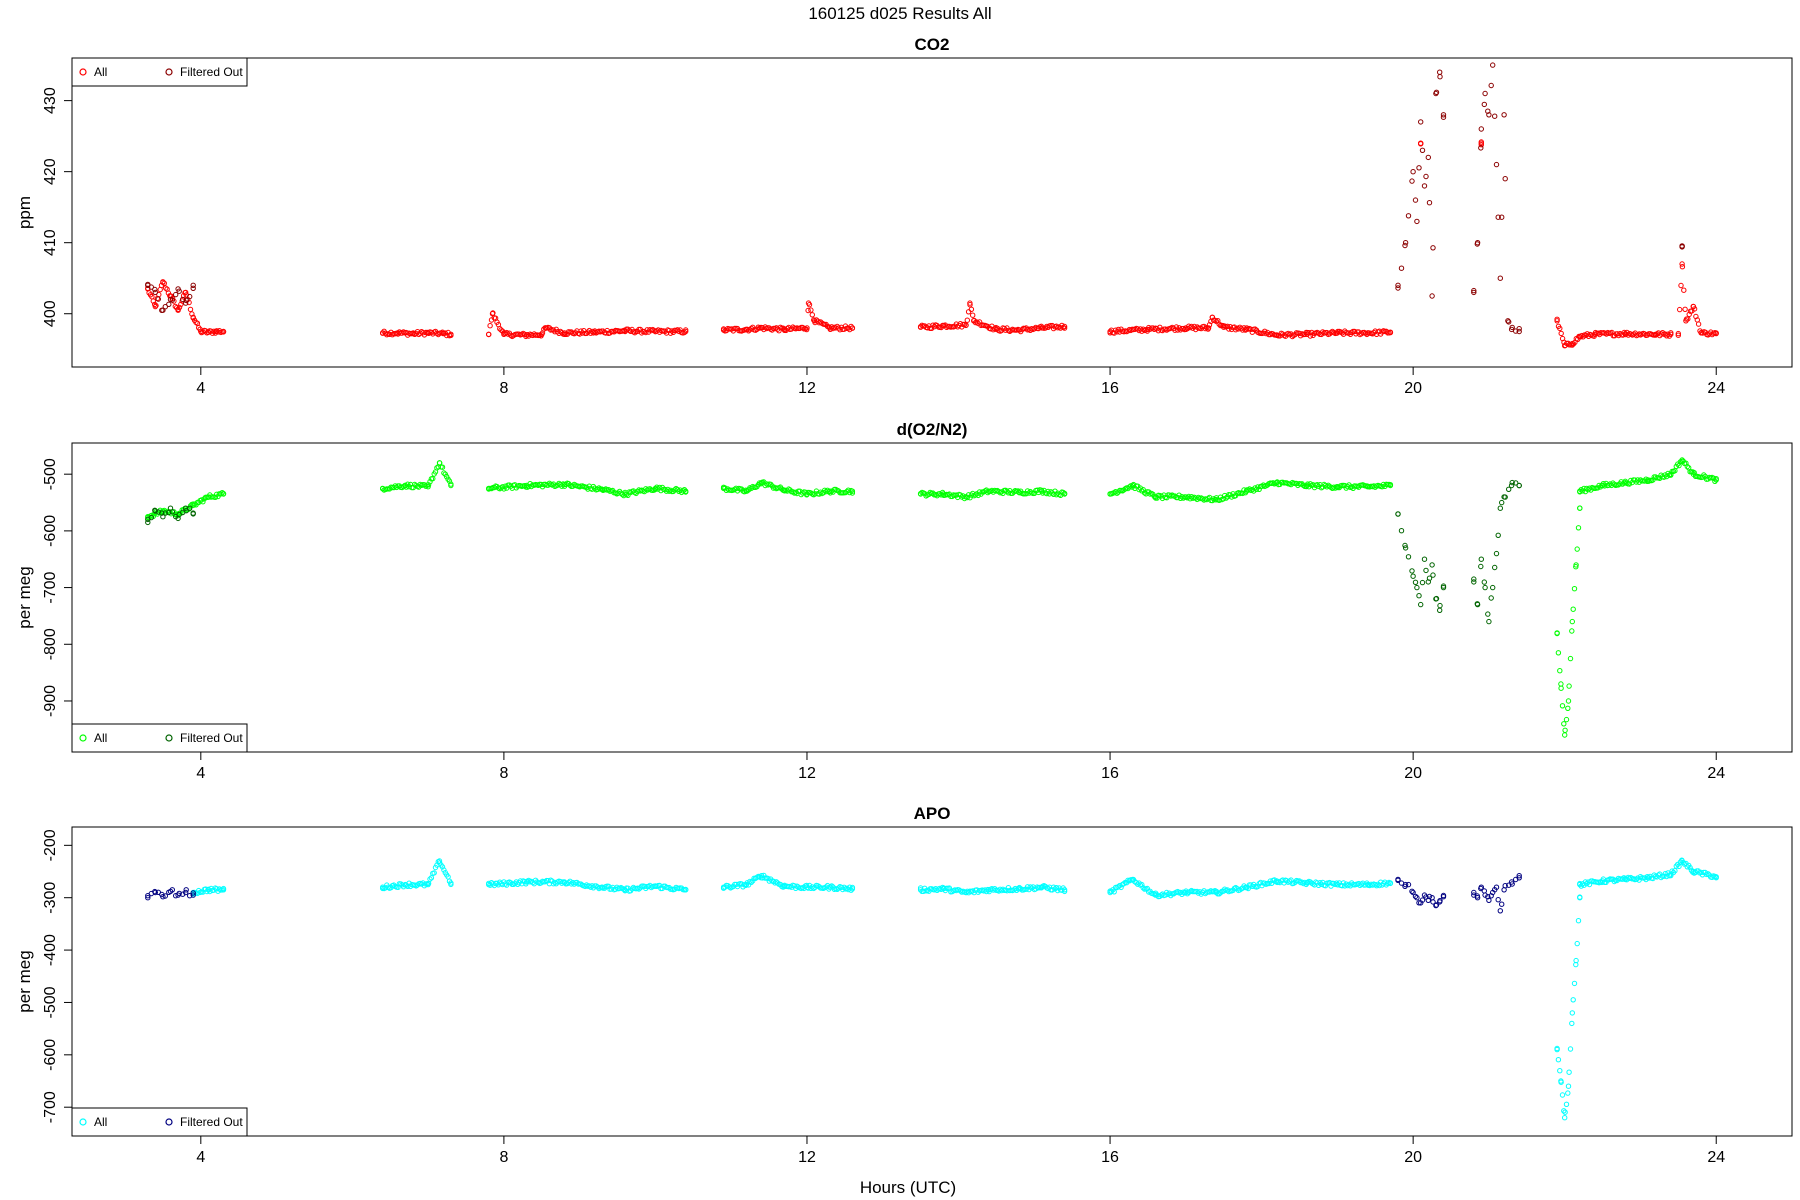 This screenshot has width=1800, height=1200. What do you see at coordinates (50, 1107) in the screenshot?
I see `y-tick-label: -700` at bounding box center [50, 1107].